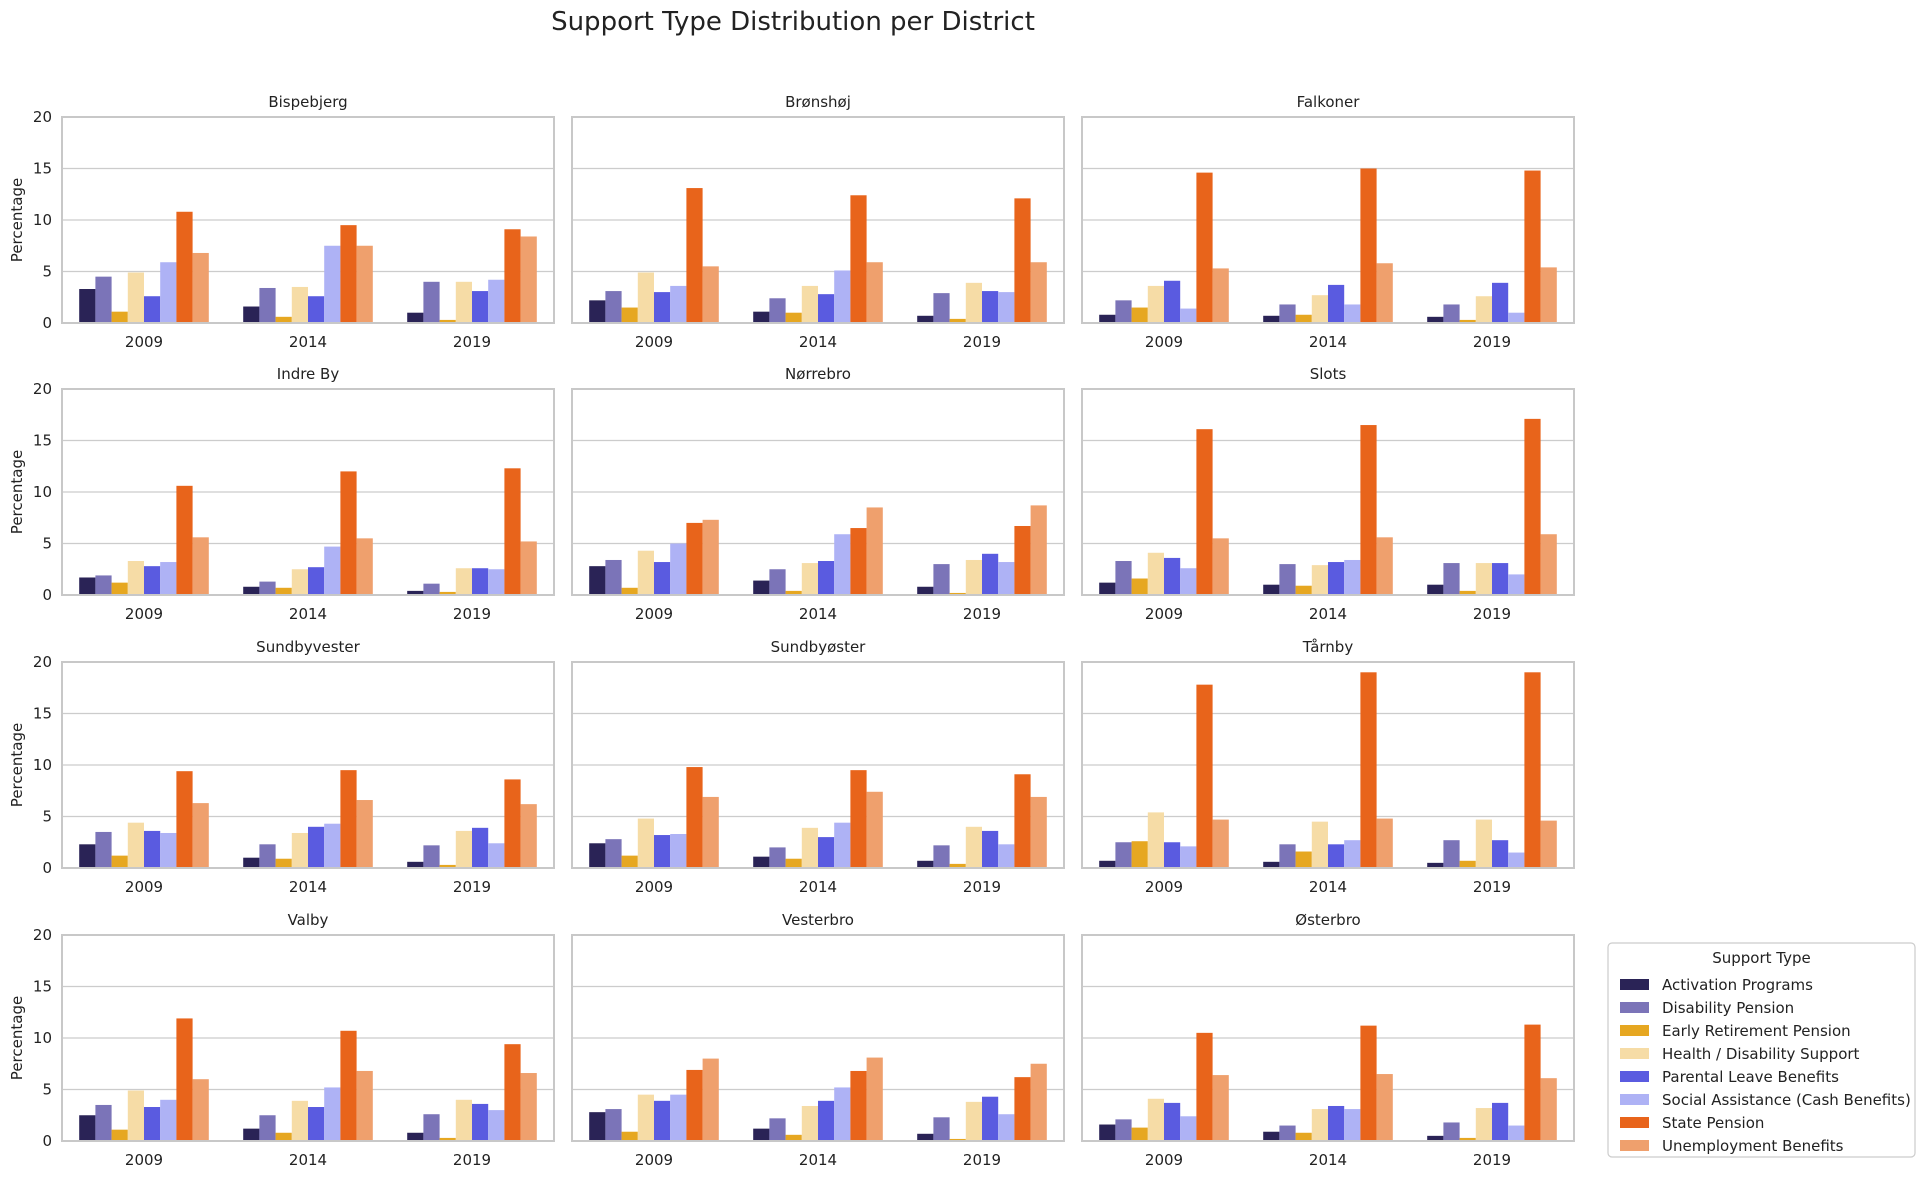  I want to click on y-tick-label: 5, so click(47, 1090).